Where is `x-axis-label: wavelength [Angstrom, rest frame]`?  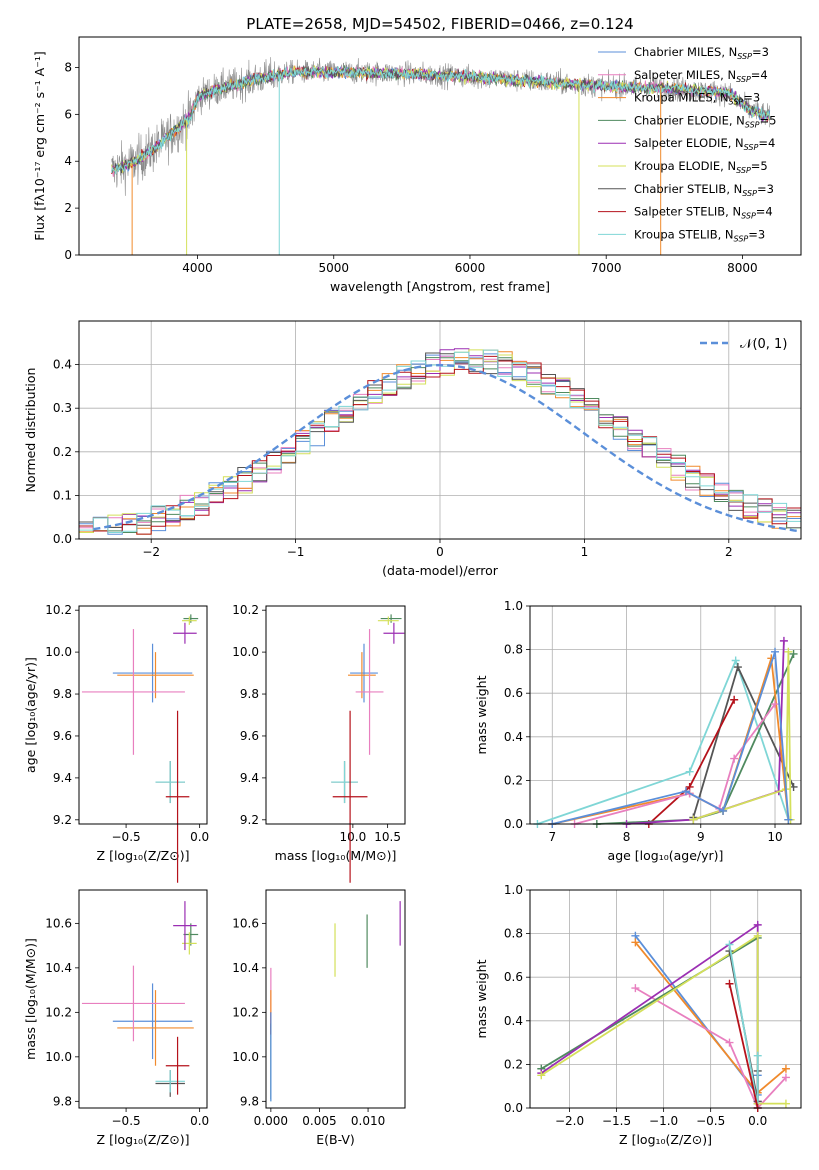
x-axis-label: wavelength [Angstrom, rest frame] is located at coordinates (440, 286).